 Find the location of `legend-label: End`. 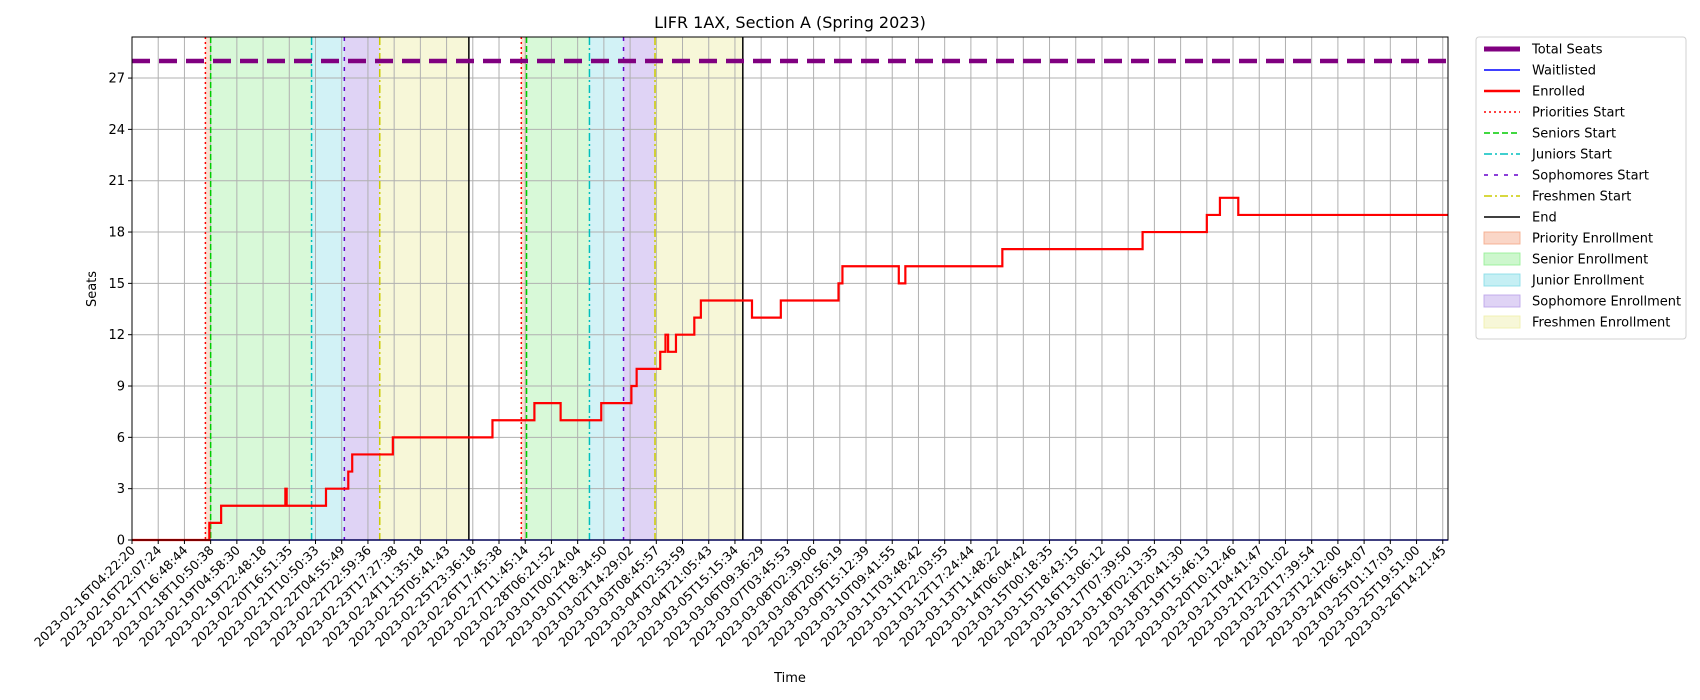

legend-label: End is located at coordinates (1544, 218).